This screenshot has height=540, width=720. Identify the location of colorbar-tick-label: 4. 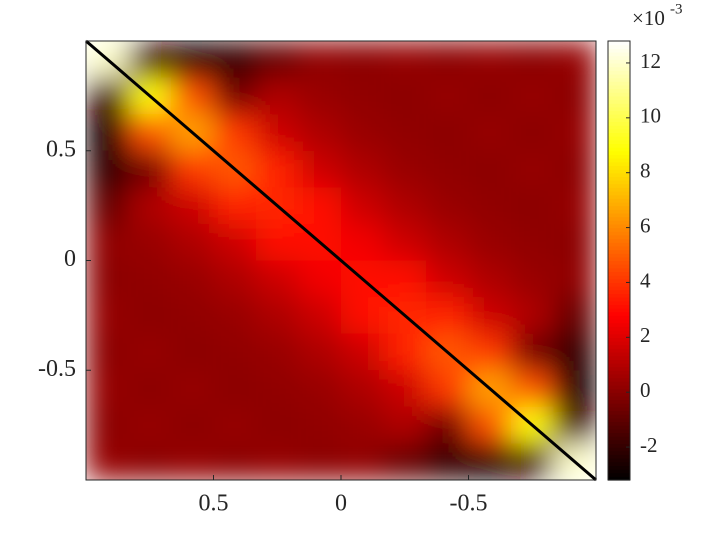
(645, 280).